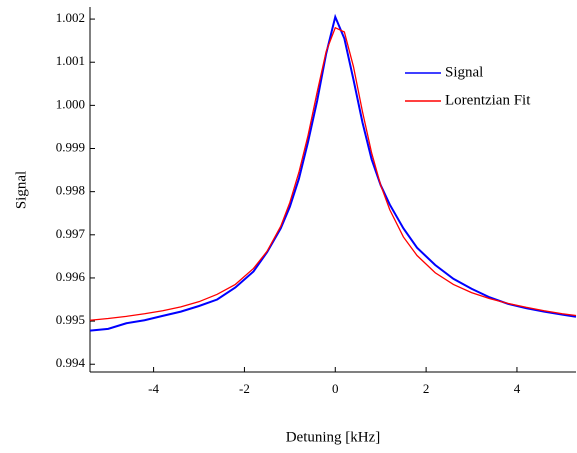  What do you see at coordinates (517, 388) in the screenshot?
I see `x-tick-label: 4` at bounding box center [517, 388].